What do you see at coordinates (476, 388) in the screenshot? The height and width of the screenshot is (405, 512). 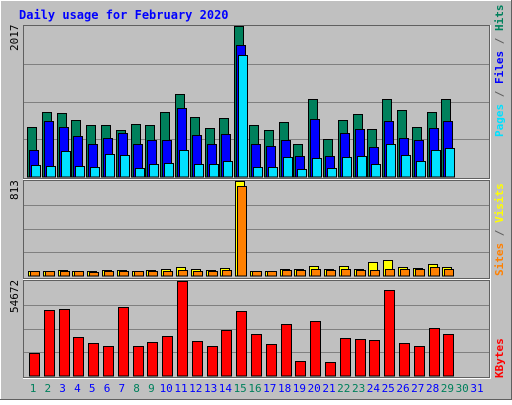 I see `day-label-31: 31` at bounding box center [476, 388].